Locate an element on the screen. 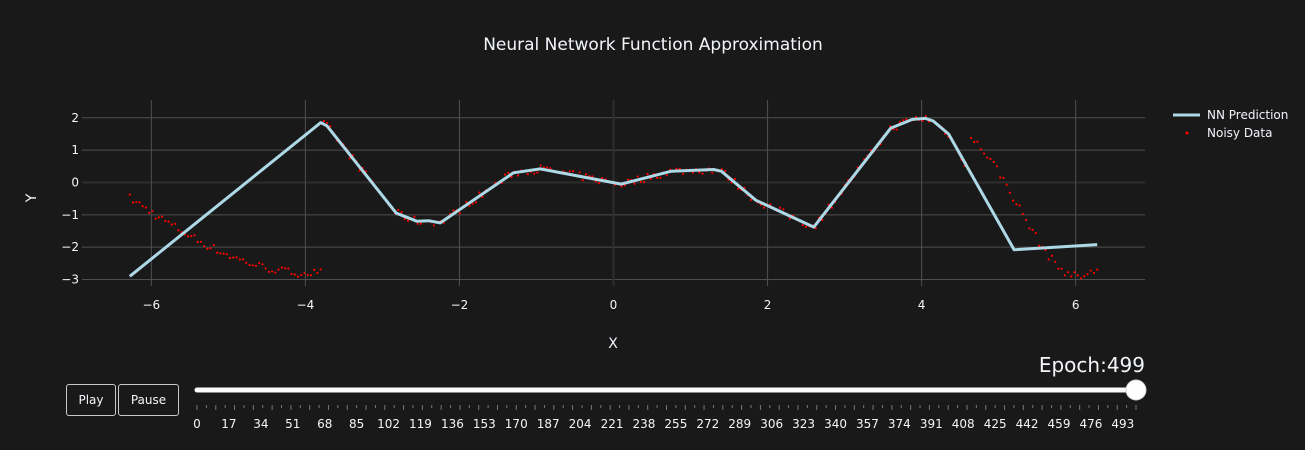 The width and height of the screenshot is (1305, 450). legend: NN Prediction Noisy Data is located at coordinates (1230, 124).